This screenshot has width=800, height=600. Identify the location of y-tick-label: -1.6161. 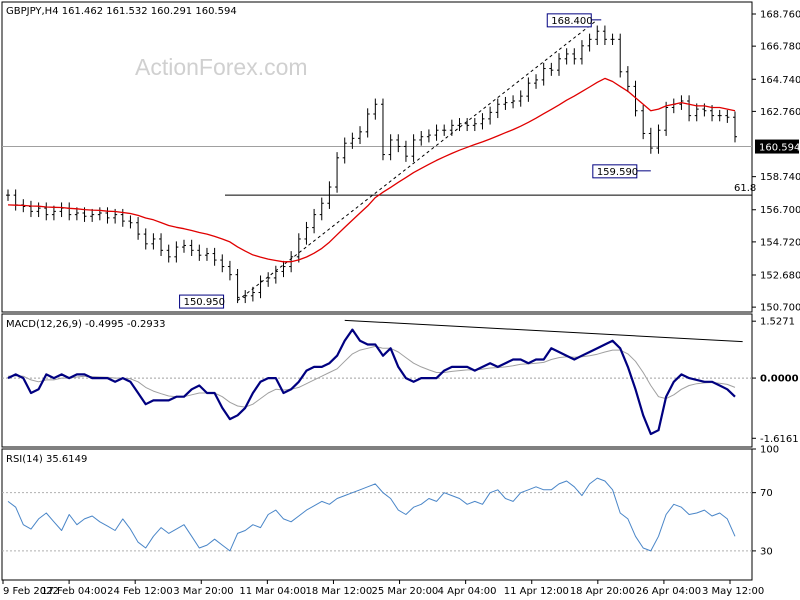
(779, 439).